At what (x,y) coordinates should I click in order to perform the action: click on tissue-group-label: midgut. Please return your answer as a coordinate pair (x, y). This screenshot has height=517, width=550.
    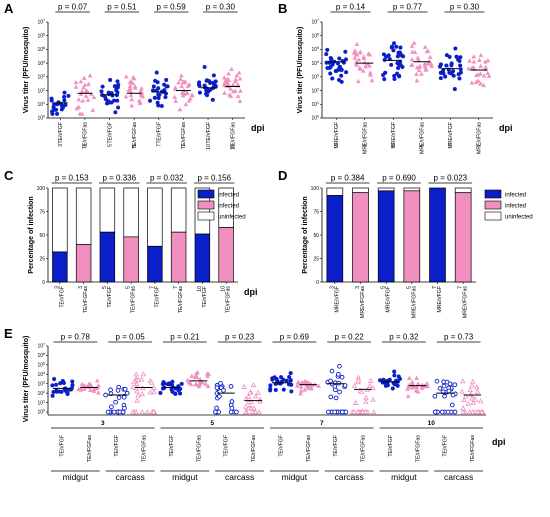
    Looking at the image, I should click on (295, 477).